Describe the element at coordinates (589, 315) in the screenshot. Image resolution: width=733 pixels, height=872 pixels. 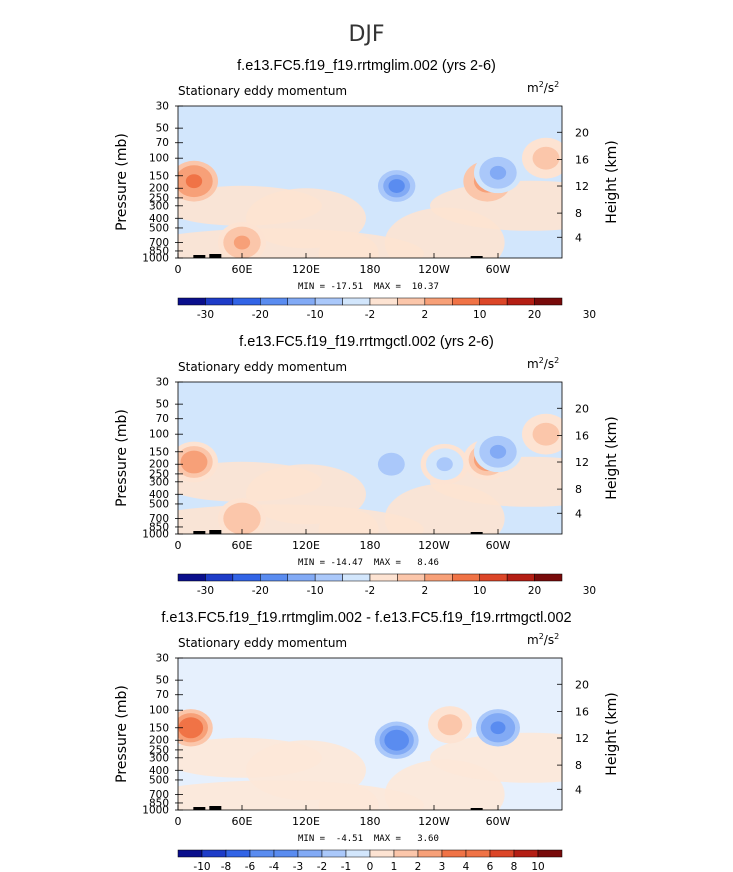
I see `colorbar-label: 30` at that location.